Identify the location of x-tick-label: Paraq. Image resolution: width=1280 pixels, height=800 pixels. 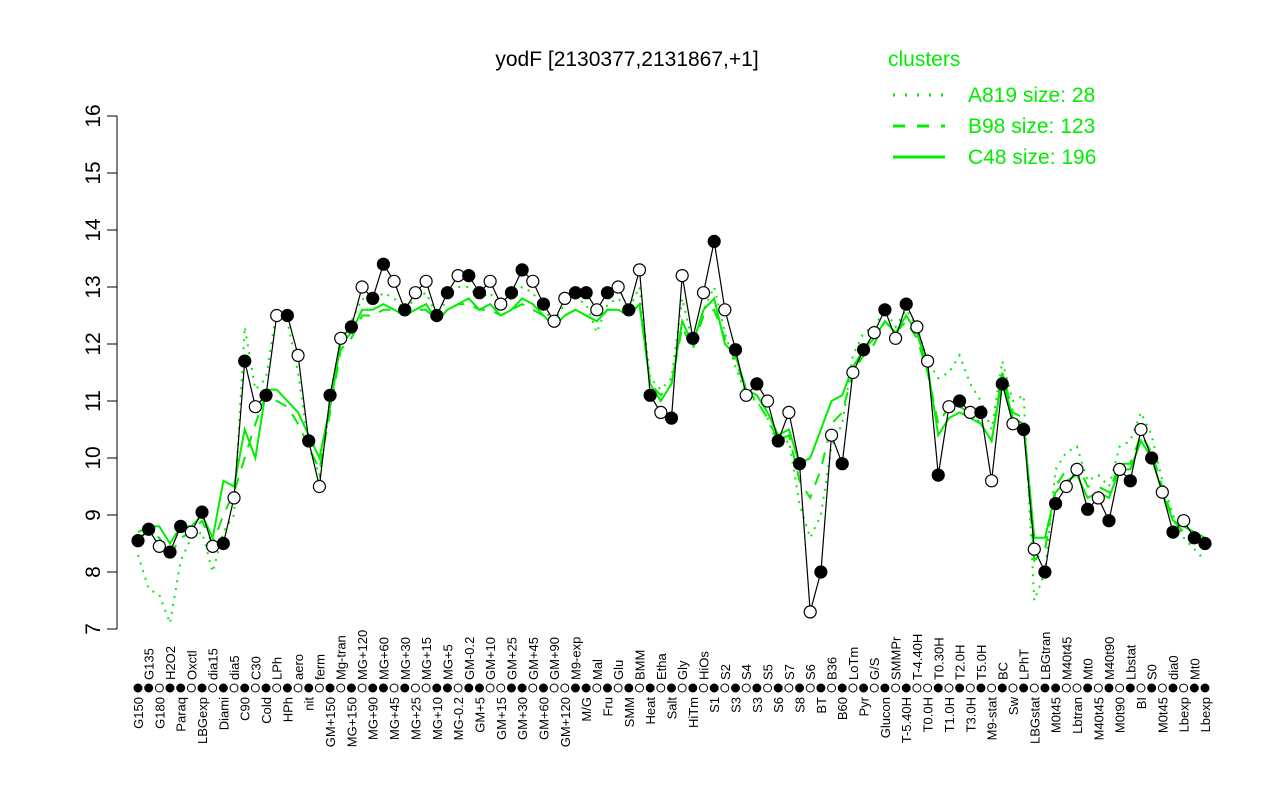
(181, 714).